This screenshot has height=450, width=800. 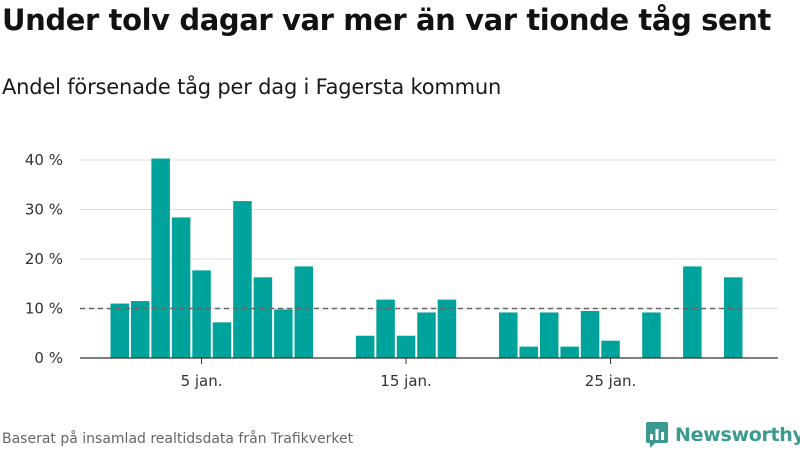 What do you see at coordinates (611, 381) in the screenshot?
I see `x-tick-label: 25 jan.` at bounding box center [611, 381].